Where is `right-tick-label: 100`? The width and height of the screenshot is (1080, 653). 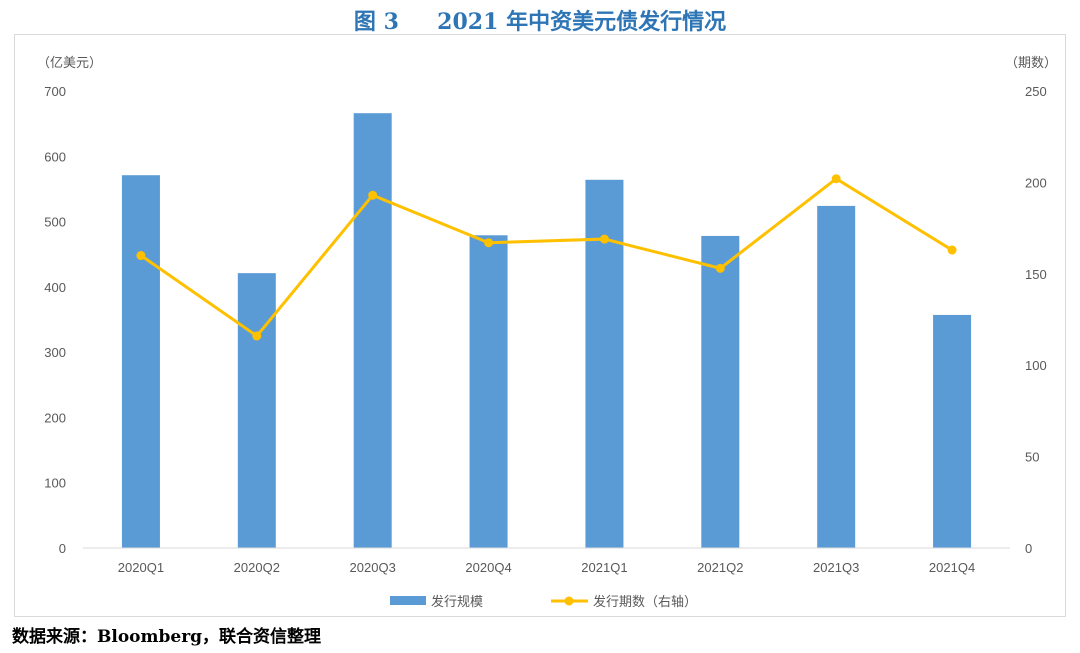 right-tick-label: 100 is located at coordinates (1036, 365).